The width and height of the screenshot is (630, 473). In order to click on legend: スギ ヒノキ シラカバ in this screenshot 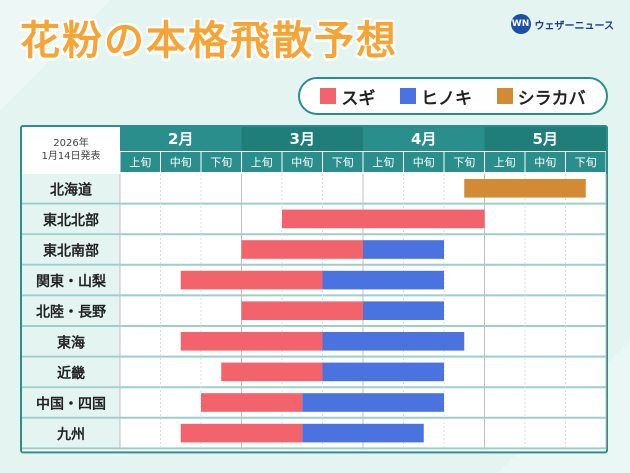, I will do `click(453, 96)`.